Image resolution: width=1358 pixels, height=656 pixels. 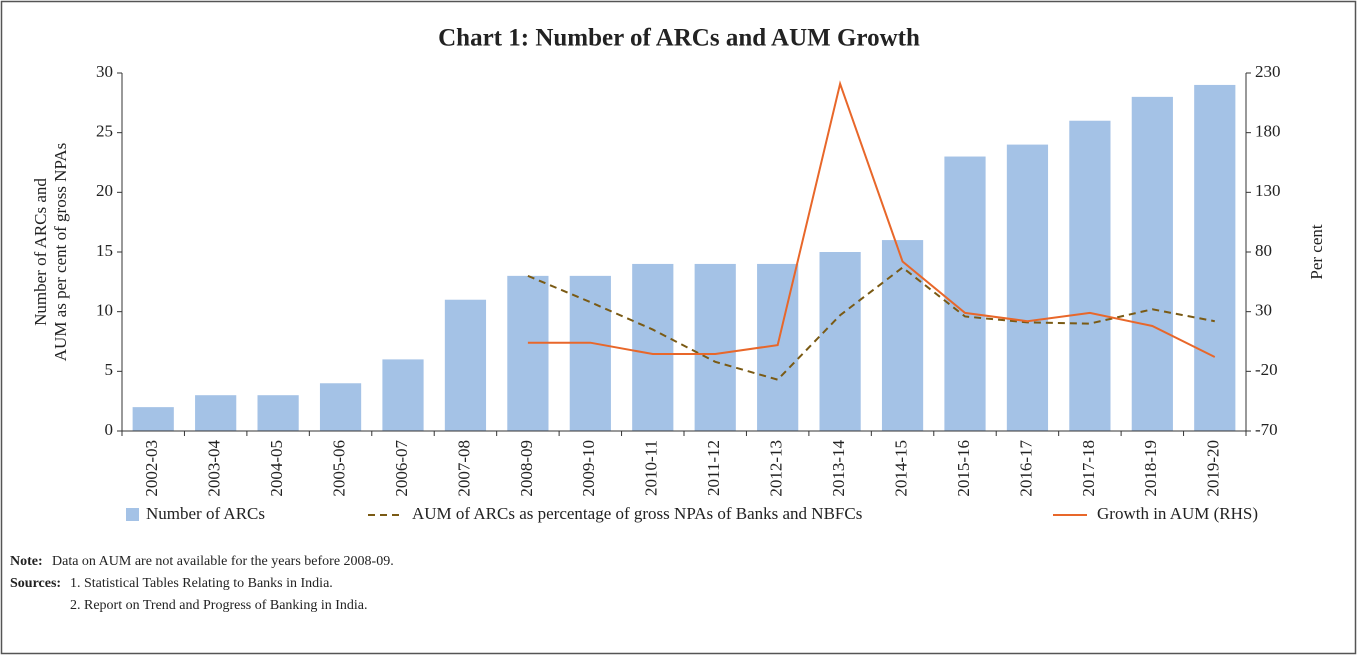 What do you see at coordinates (838, 468) in the screenshot?
I see `x-tick-label: 2013-14` at bounding box center [838, 468].